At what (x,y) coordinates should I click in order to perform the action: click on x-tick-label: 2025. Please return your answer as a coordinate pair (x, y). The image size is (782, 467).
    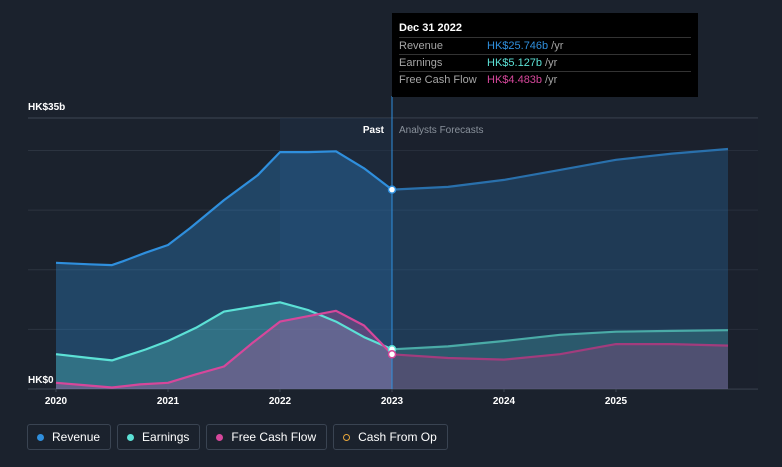
    Looking at the image, I should click on (616, 401).